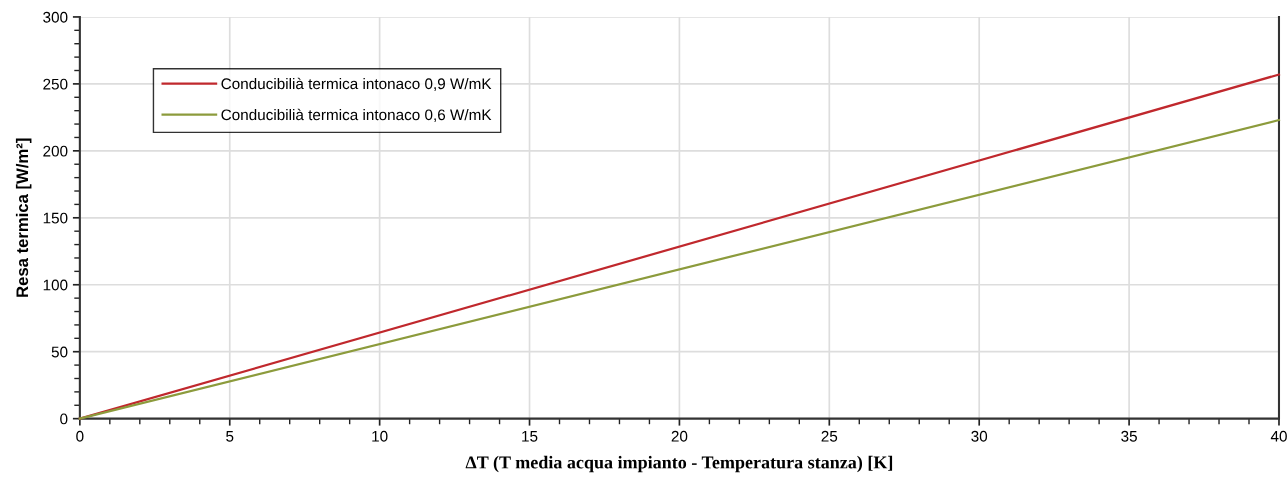 The image size is (1288, 484). Describe the element at coordinates (979, 436) in the screenshot. I see `x-tick-label: 30` at that location.